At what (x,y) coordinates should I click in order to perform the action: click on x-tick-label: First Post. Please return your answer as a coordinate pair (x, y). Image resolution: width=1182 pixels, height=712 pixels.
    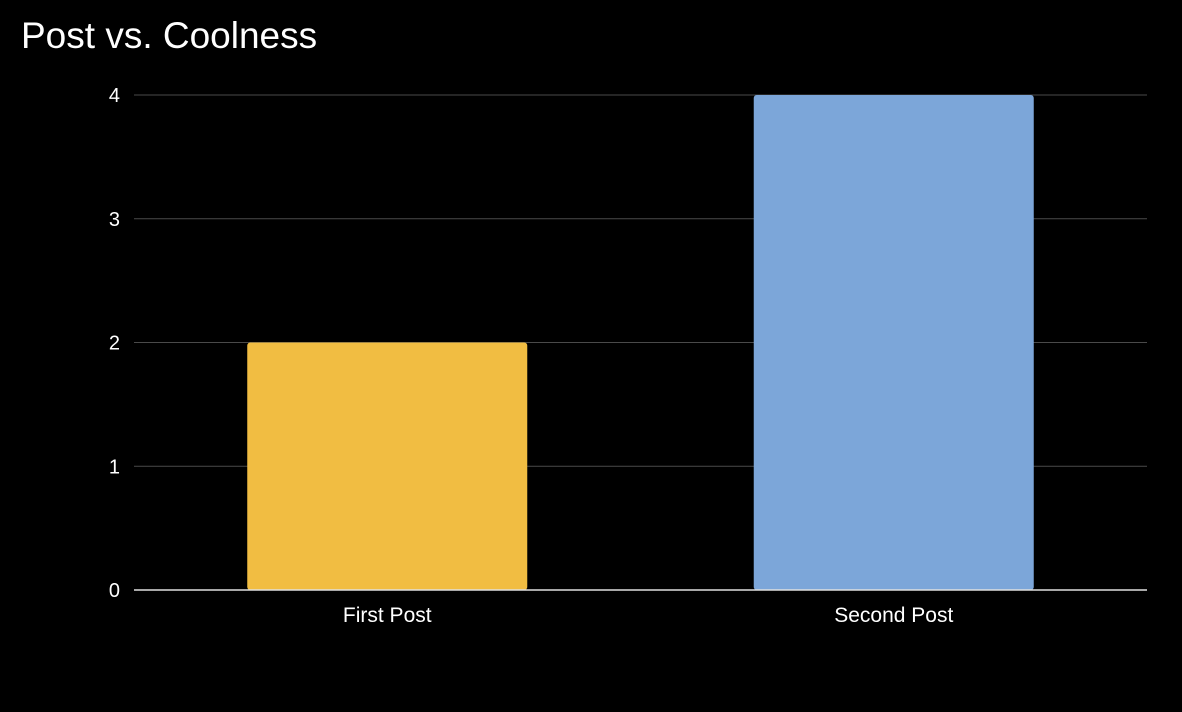
    Looking at the image, I should click on (387, 615).